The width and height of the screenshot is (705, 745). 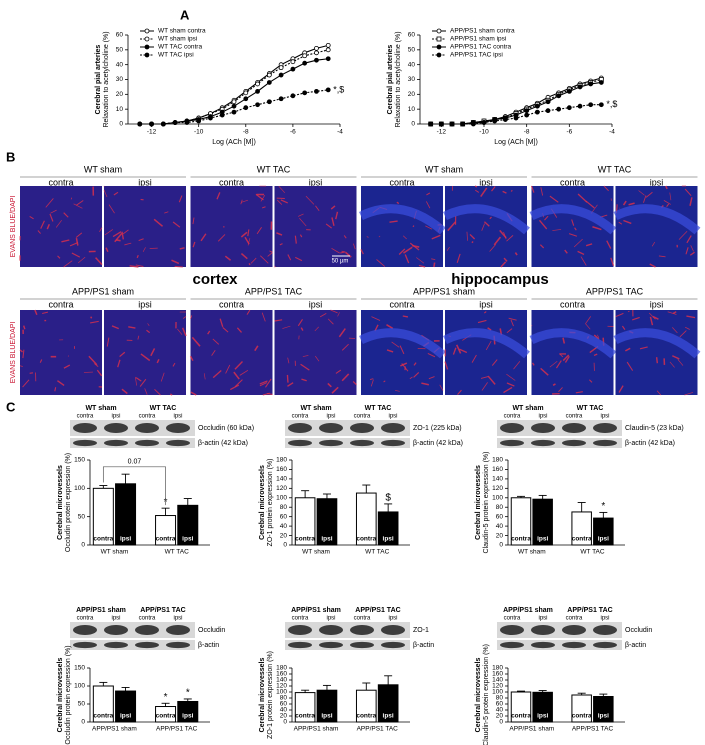 I want to click on y-axis-label: Cerebral pial arteries, so click(x=390, y=80).